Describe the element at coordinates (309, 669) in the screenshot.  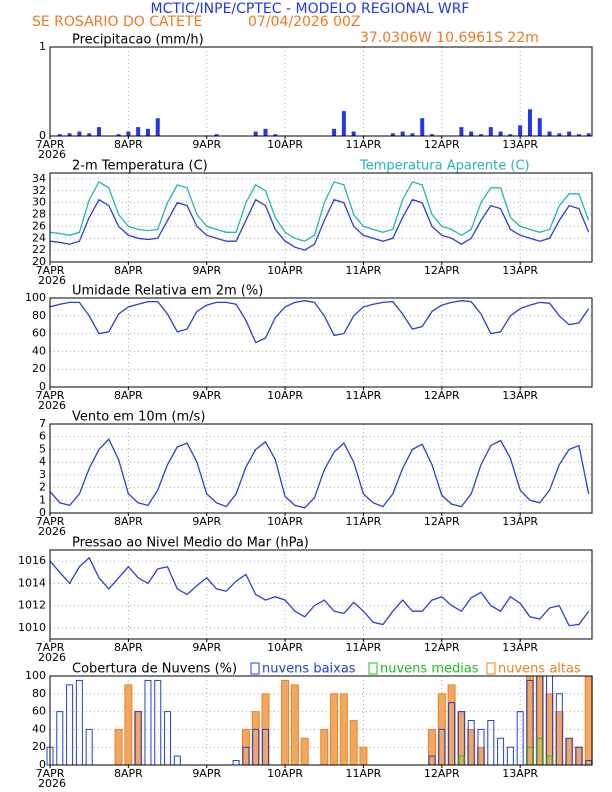
I see `legend-label: nuvens baixas` at that location.